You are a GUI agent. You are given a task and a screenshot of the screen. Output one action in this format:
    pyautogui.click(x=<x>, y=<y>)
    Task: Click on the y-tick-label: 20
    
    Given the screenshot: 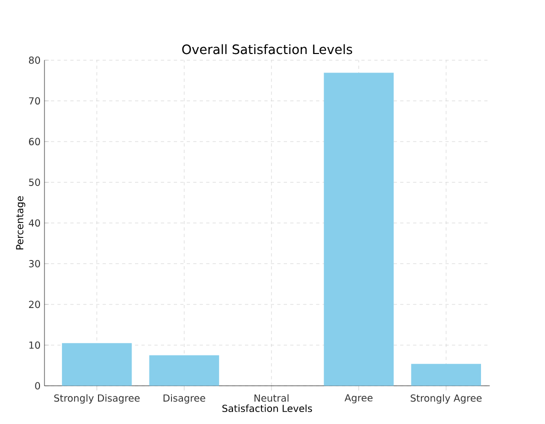 What is the action you would take?
    pyautogui.click(x=34, y=304)
    